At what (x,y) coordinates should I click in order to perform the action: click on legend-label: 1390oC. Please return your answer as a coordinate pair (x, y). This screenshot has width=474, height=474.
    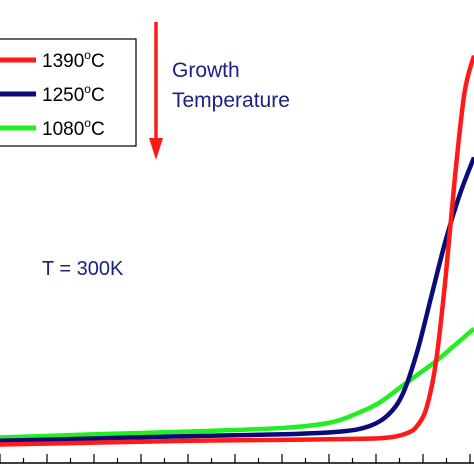
    Looking at the image, I should click on (73, 60).